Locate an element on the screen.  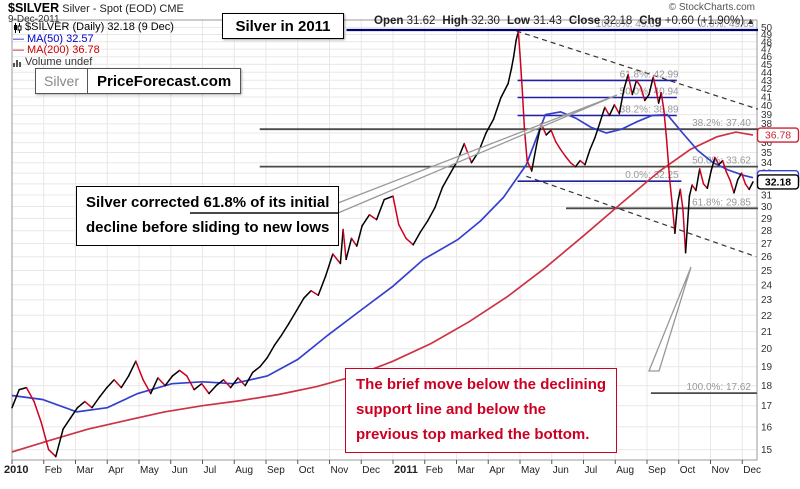
svg-text: 21 is located at coordinates (767, 332).